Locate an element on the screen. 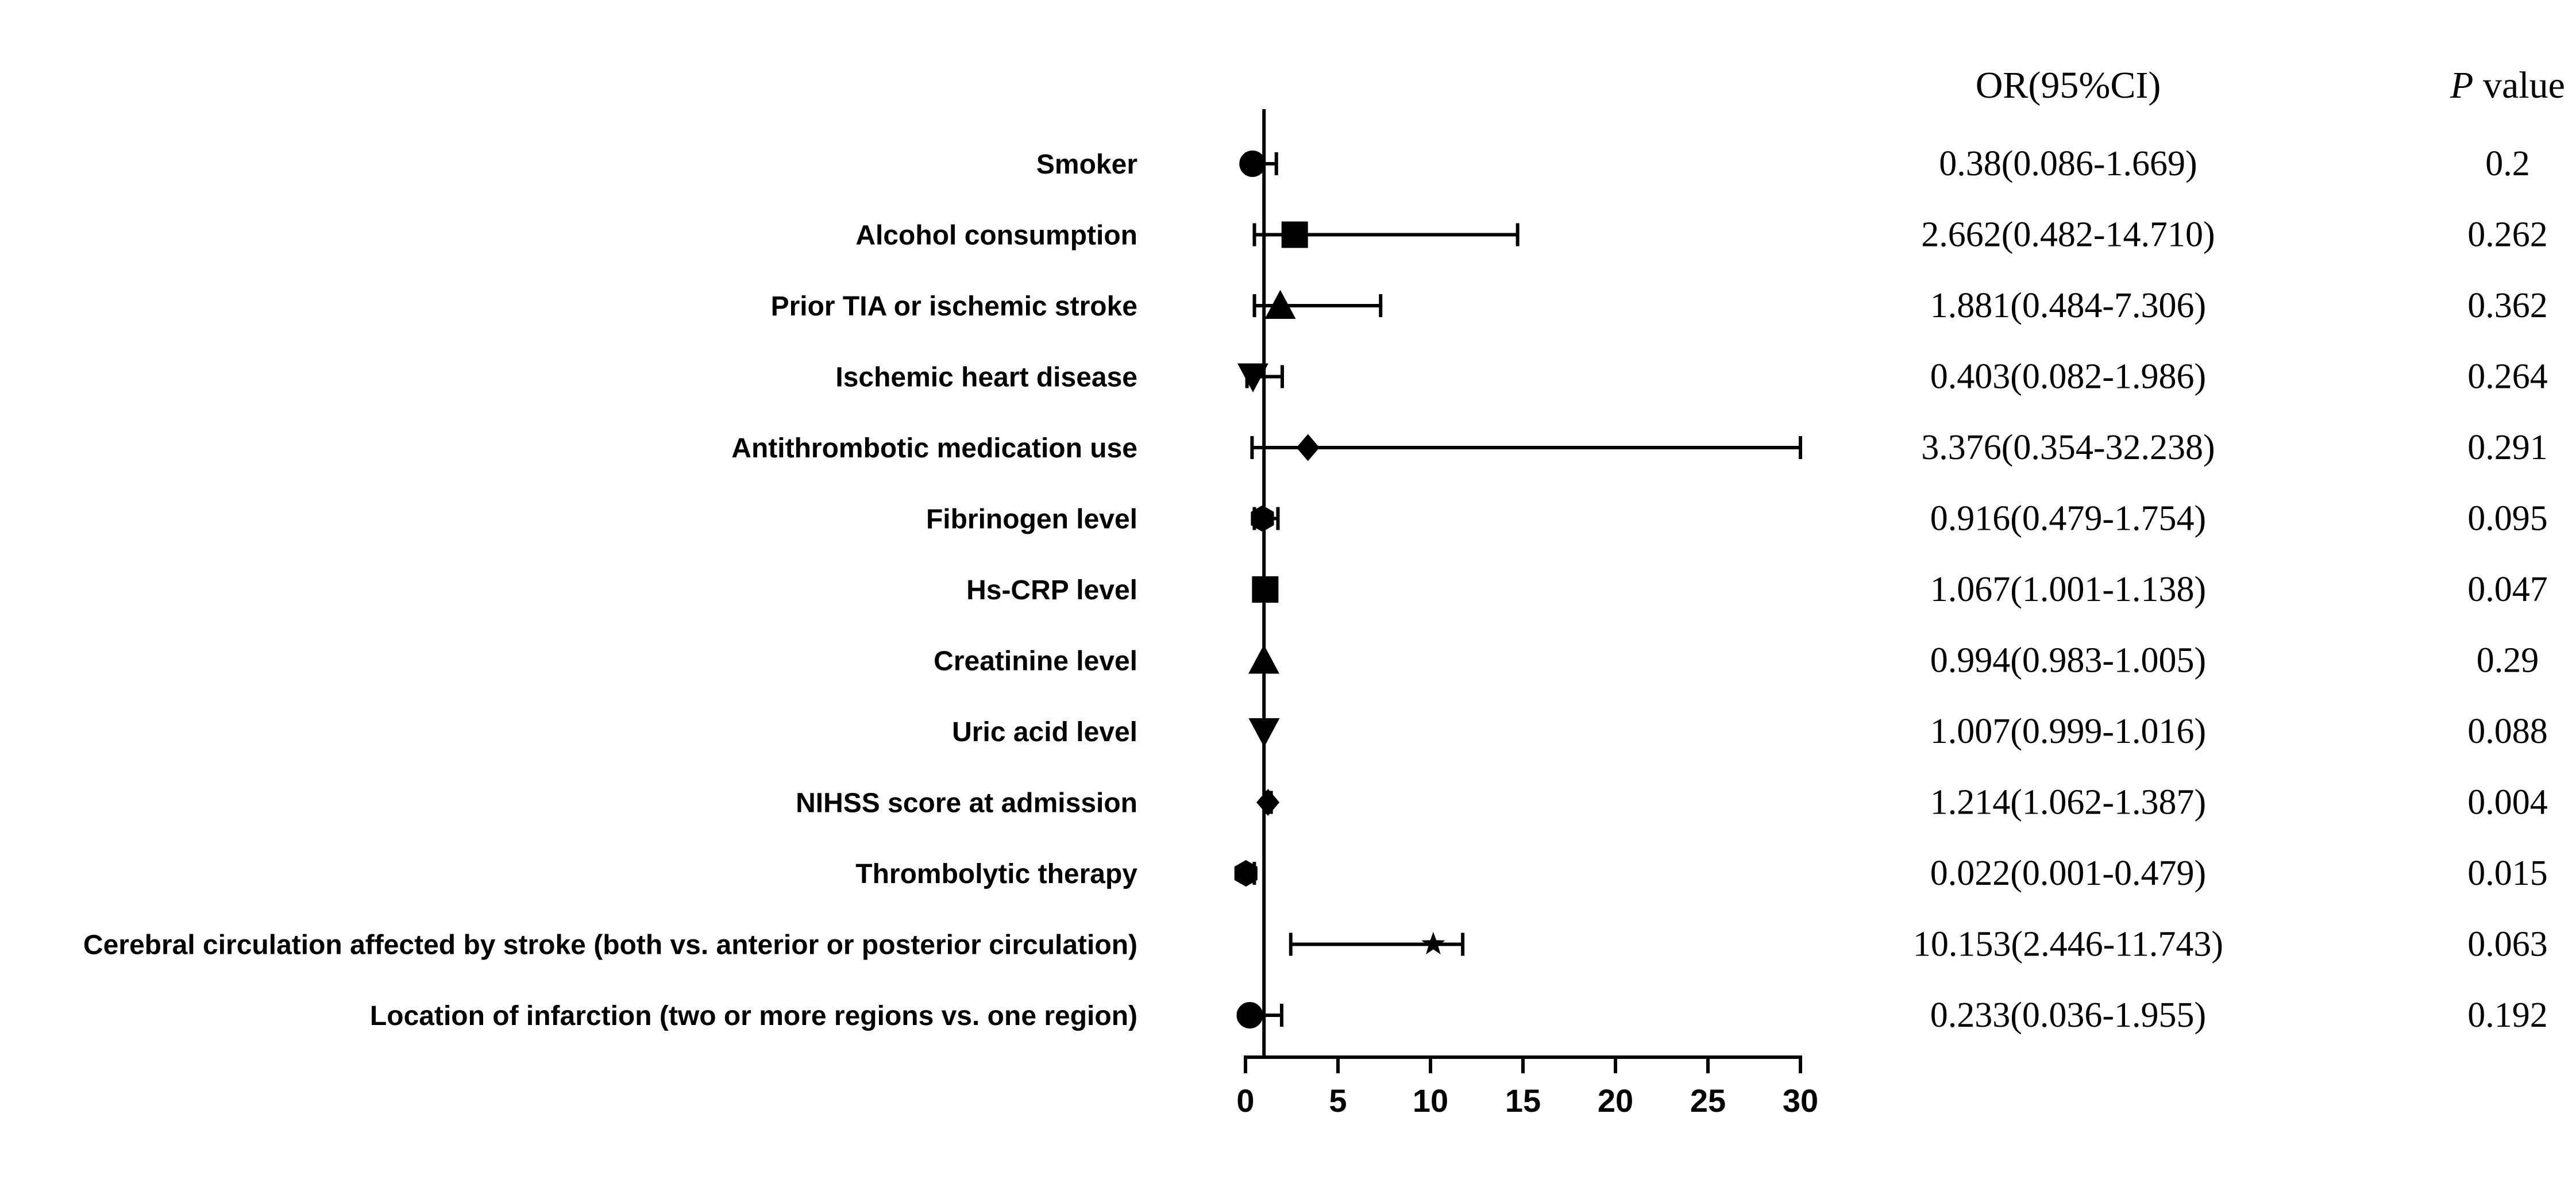 The width and height of the screenshot is (2576, 1179). x-tick-label: 5 is located at coordinates (1338, 1100).